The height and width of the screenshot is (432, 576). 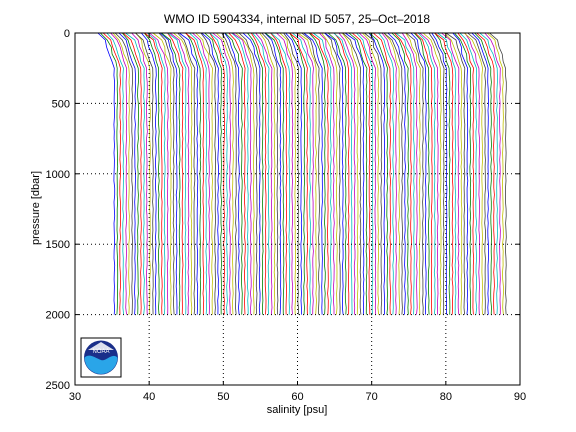 I want to click on y-axis-label: pressure [dbar], so click(x=36, y=208).